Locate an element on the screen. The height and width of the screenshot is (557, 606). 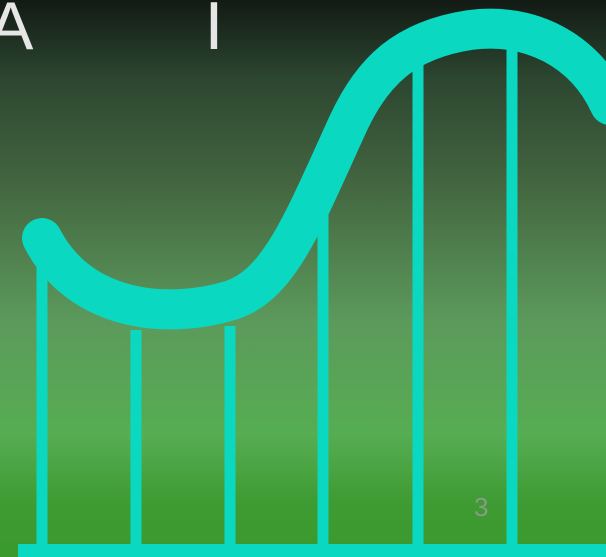
page-number: 3 is located at coordinates (481, 507).